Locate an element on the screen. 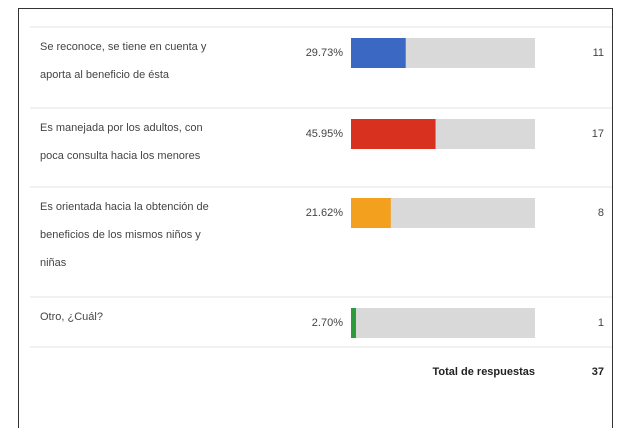 The width and height of the screenshot is (624, 428). total-label: Total de respuestas is located at coordinates (484, 372).